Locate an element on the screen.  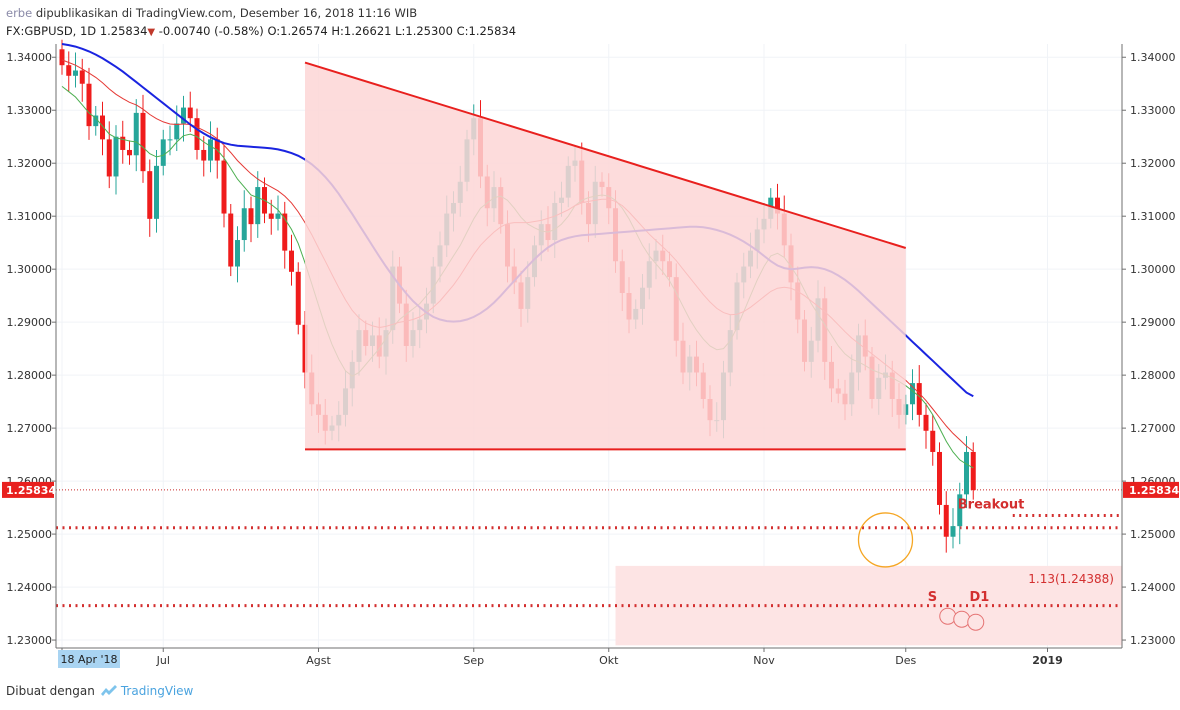
d1-label: D1 is located at coordinates (980, 597).